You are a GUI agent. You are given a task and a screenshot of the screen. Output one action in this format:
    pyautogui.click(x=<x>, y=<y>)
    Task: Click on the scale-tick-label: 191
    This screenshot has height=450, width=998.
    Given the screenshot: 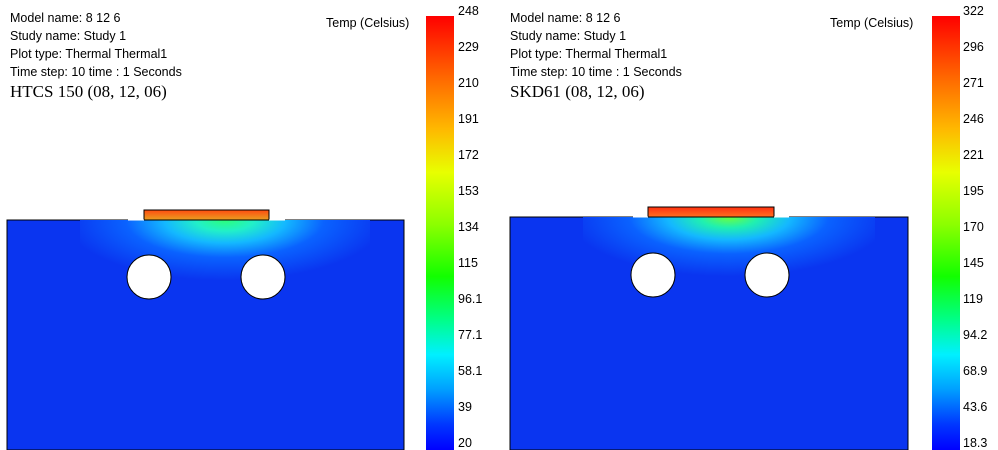 What is the action you would take?
    pyautogui.click(x=468, y=119)
    